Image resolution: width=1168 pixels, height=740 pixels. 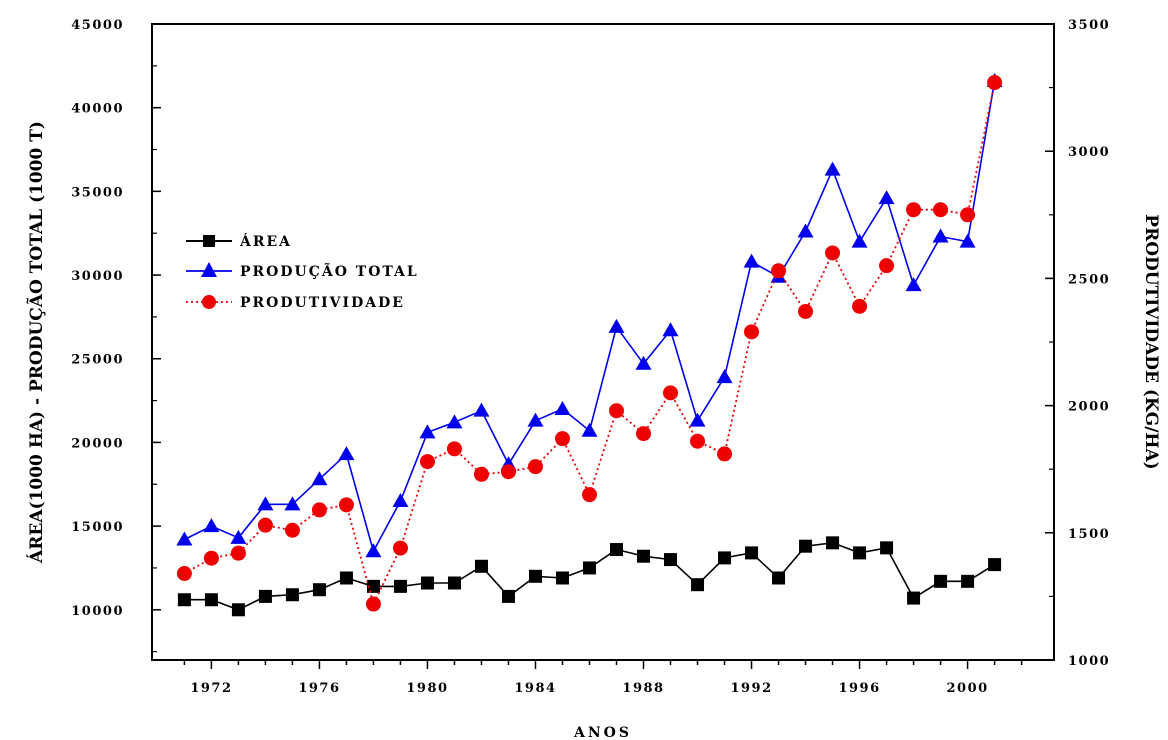 What do you see at coordinates (265, 241) in the screenshot?
I see `legend-label-area: ÁREA` at bounding box center [265, 241].